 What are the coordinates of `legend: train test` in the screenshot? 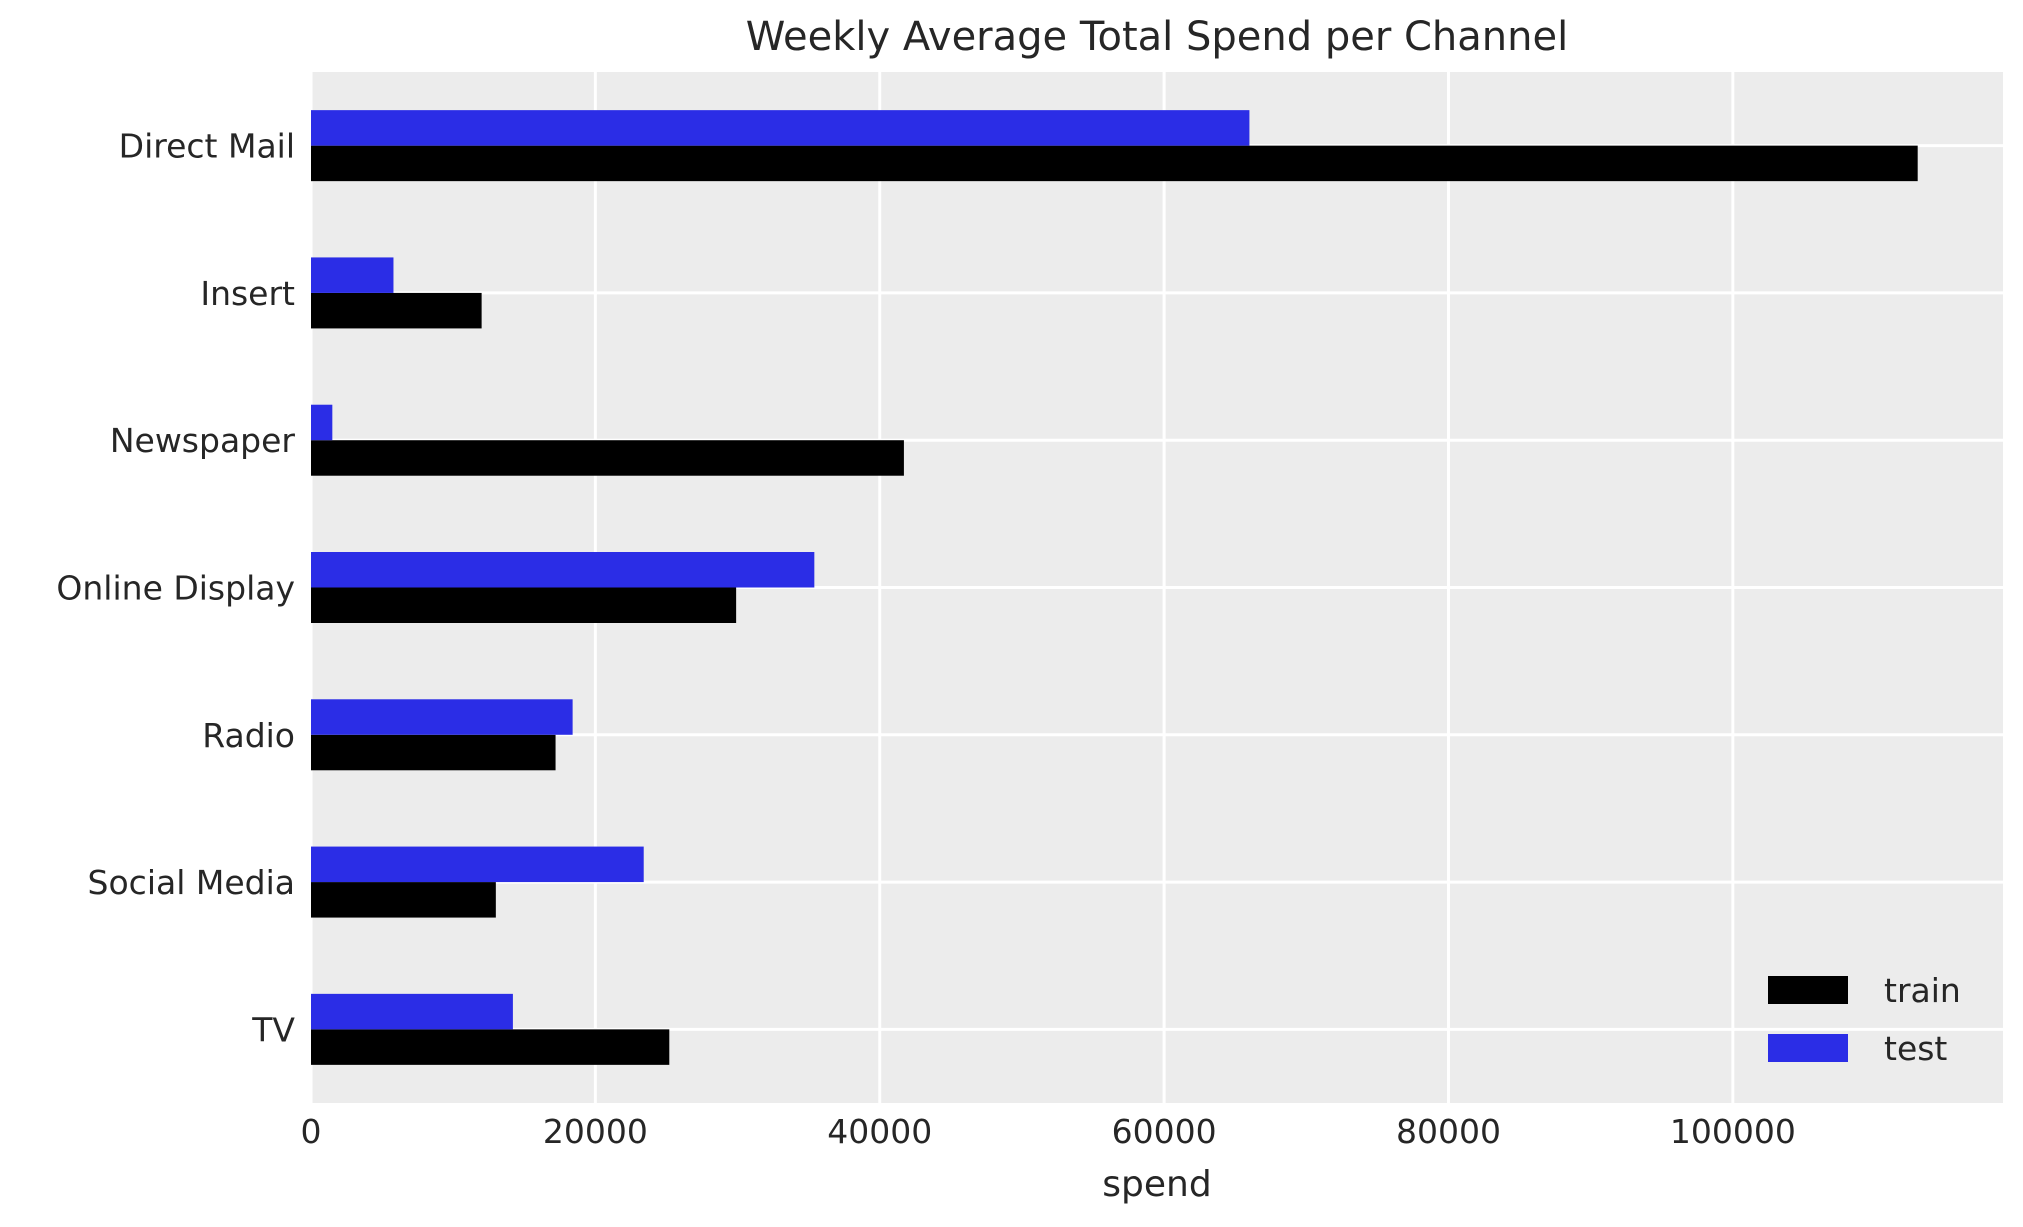 It's located at (1864, 1019).